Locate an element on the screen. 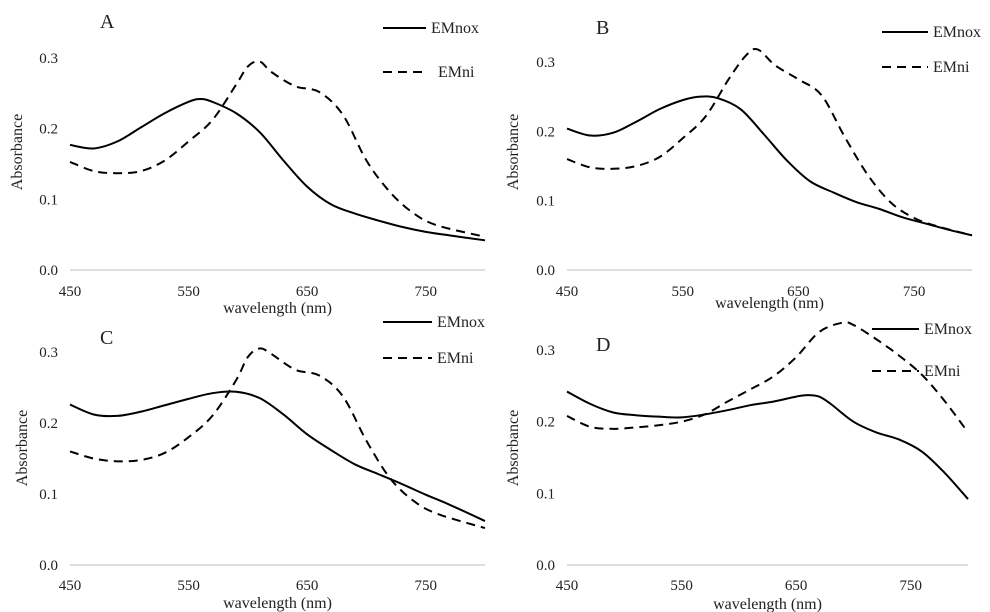  panel-letter: B is located at coordinates (602, 28).